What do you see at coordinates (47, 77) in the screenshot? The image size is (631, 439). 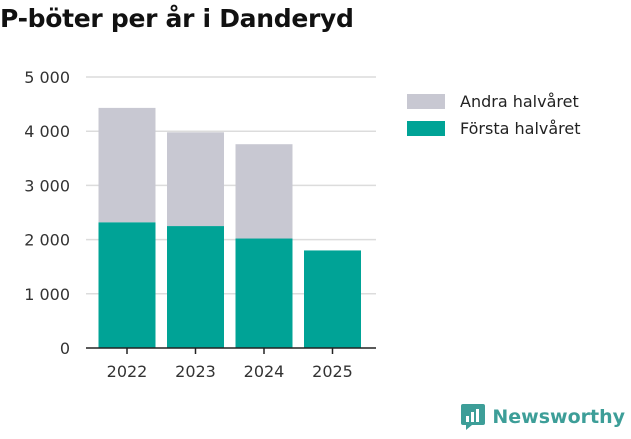 I see `y-tick-label: 5 000` at bounding box center [47, 77].